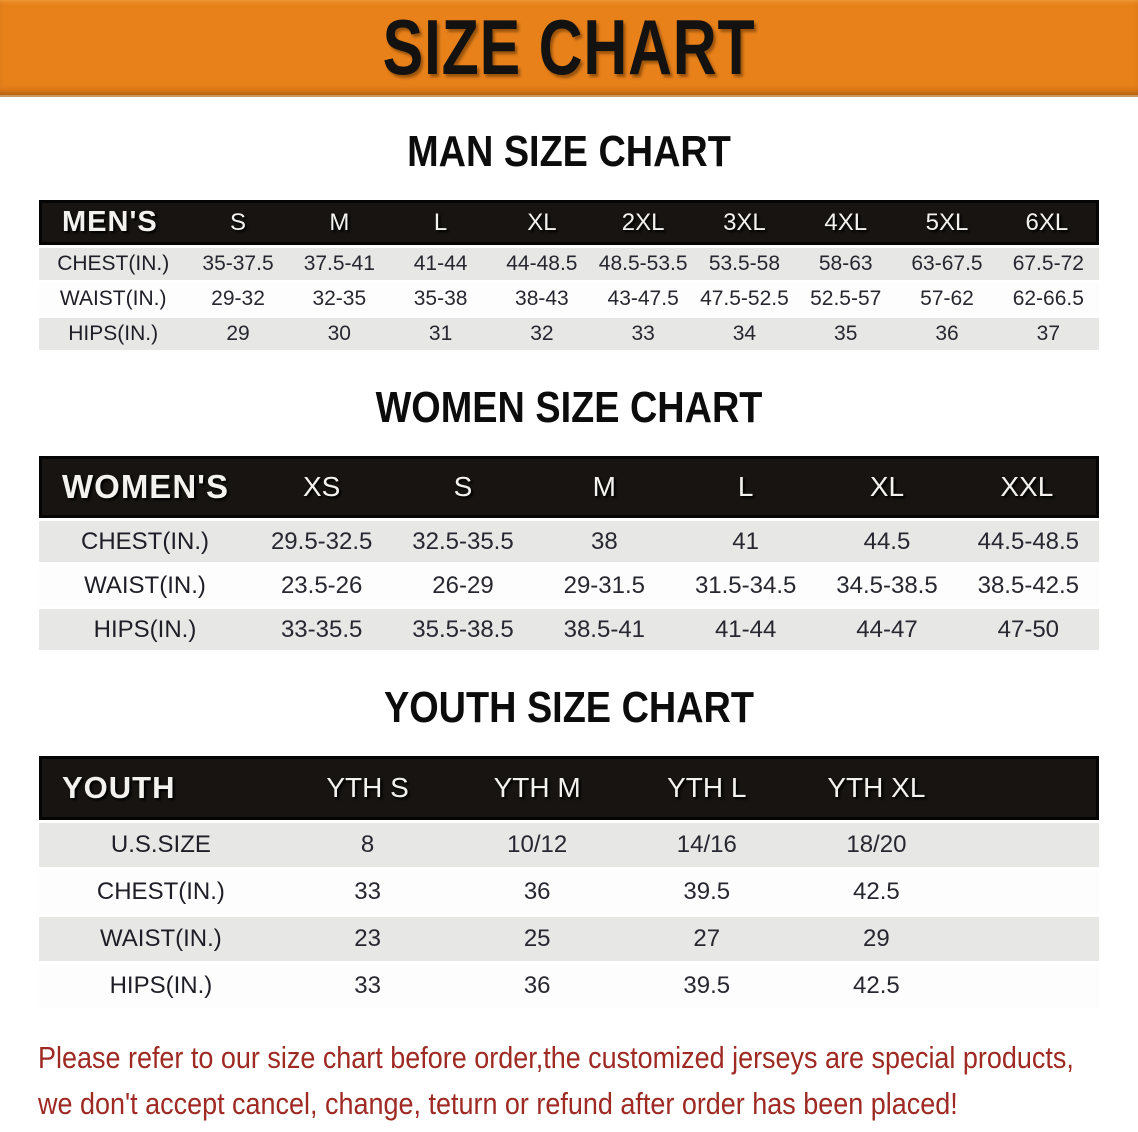 The height and width of the screenshot is (1132, 1138). What do you see at coordinates (604, 585) in the screenshot?
I see `measurement-cell: 29-31.5` at bounding box center [604, 585].